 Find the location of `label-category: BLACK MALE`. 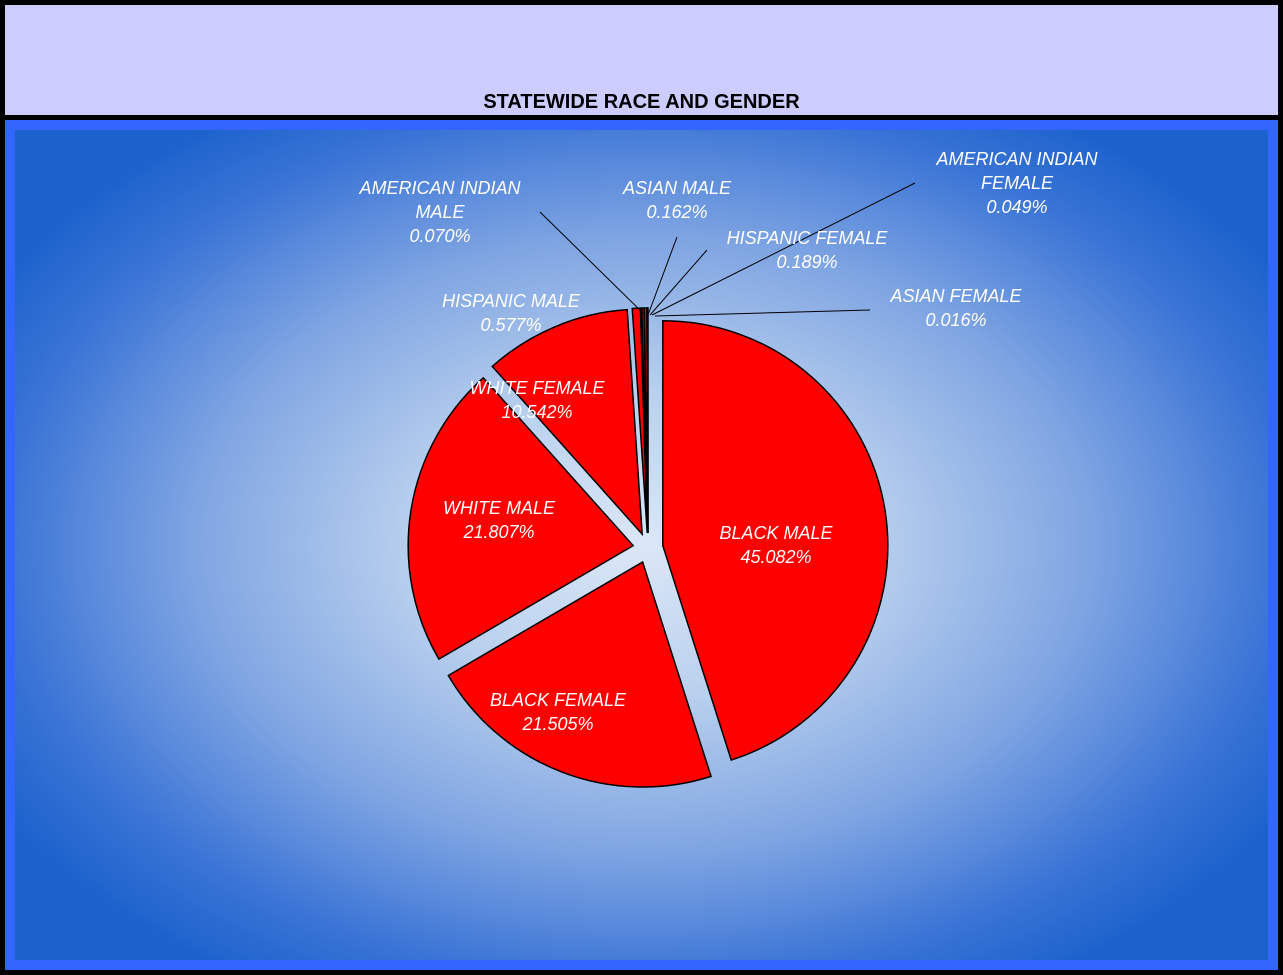

label-category: BLACK MALE is located at coordinates (776, 533).